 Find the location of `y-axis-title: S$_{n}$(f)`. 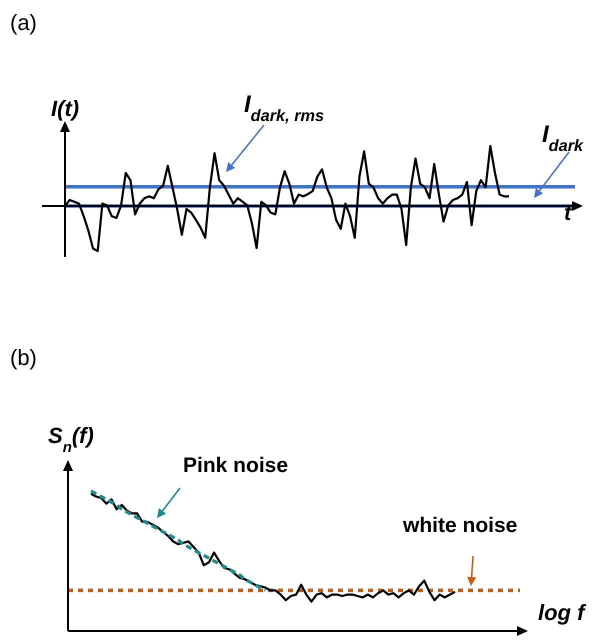

y-axis-title: S$_{n}$(f) is located at coordinates (71, 439).